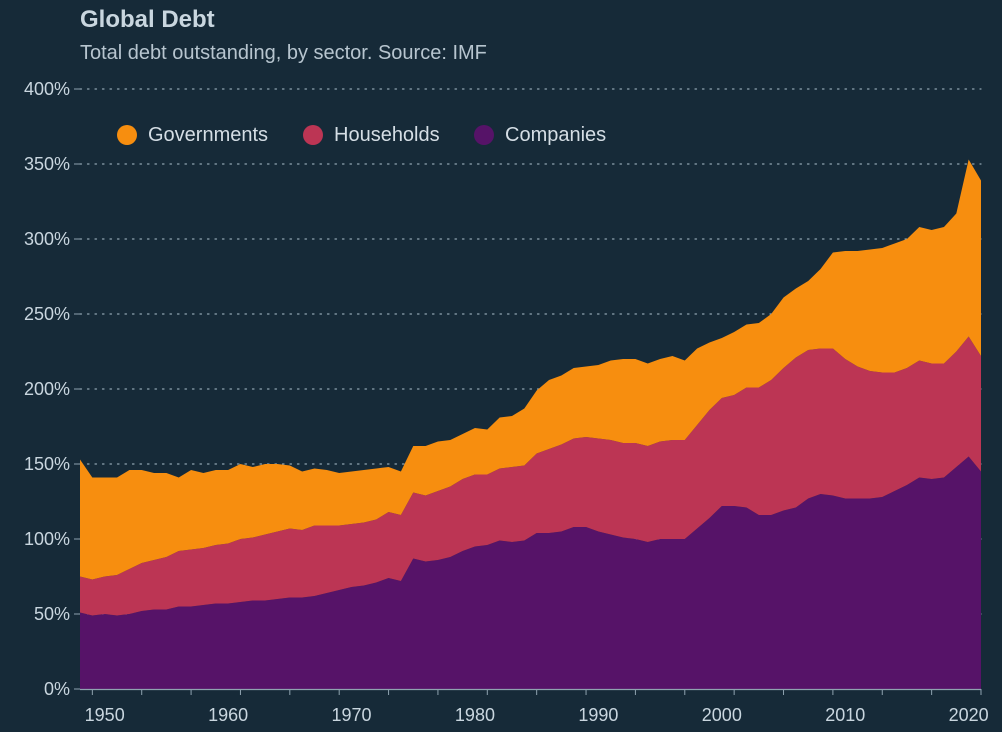 The image size is (1002, 732). I want to click on y-tick-label: 50%, so click(52, 614).